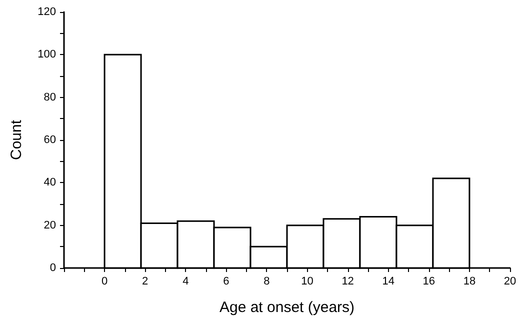 Image resolution: width=520 pixels, height=326 pixels. Describe the element at coordinates (16, 139) in the screenshot. I see `y-axis-title: Count` at that location.